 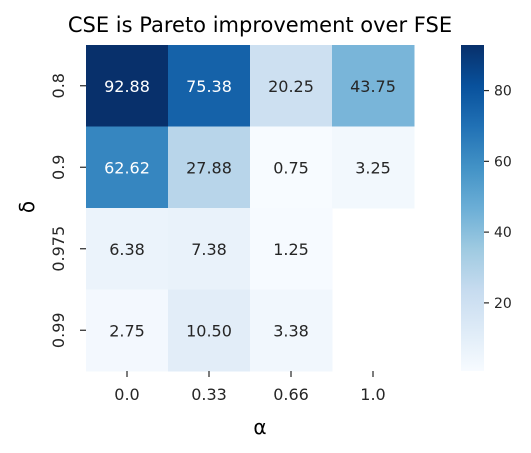 I want to click on cell-value-label: 62.62, so click(x=127, y=167).